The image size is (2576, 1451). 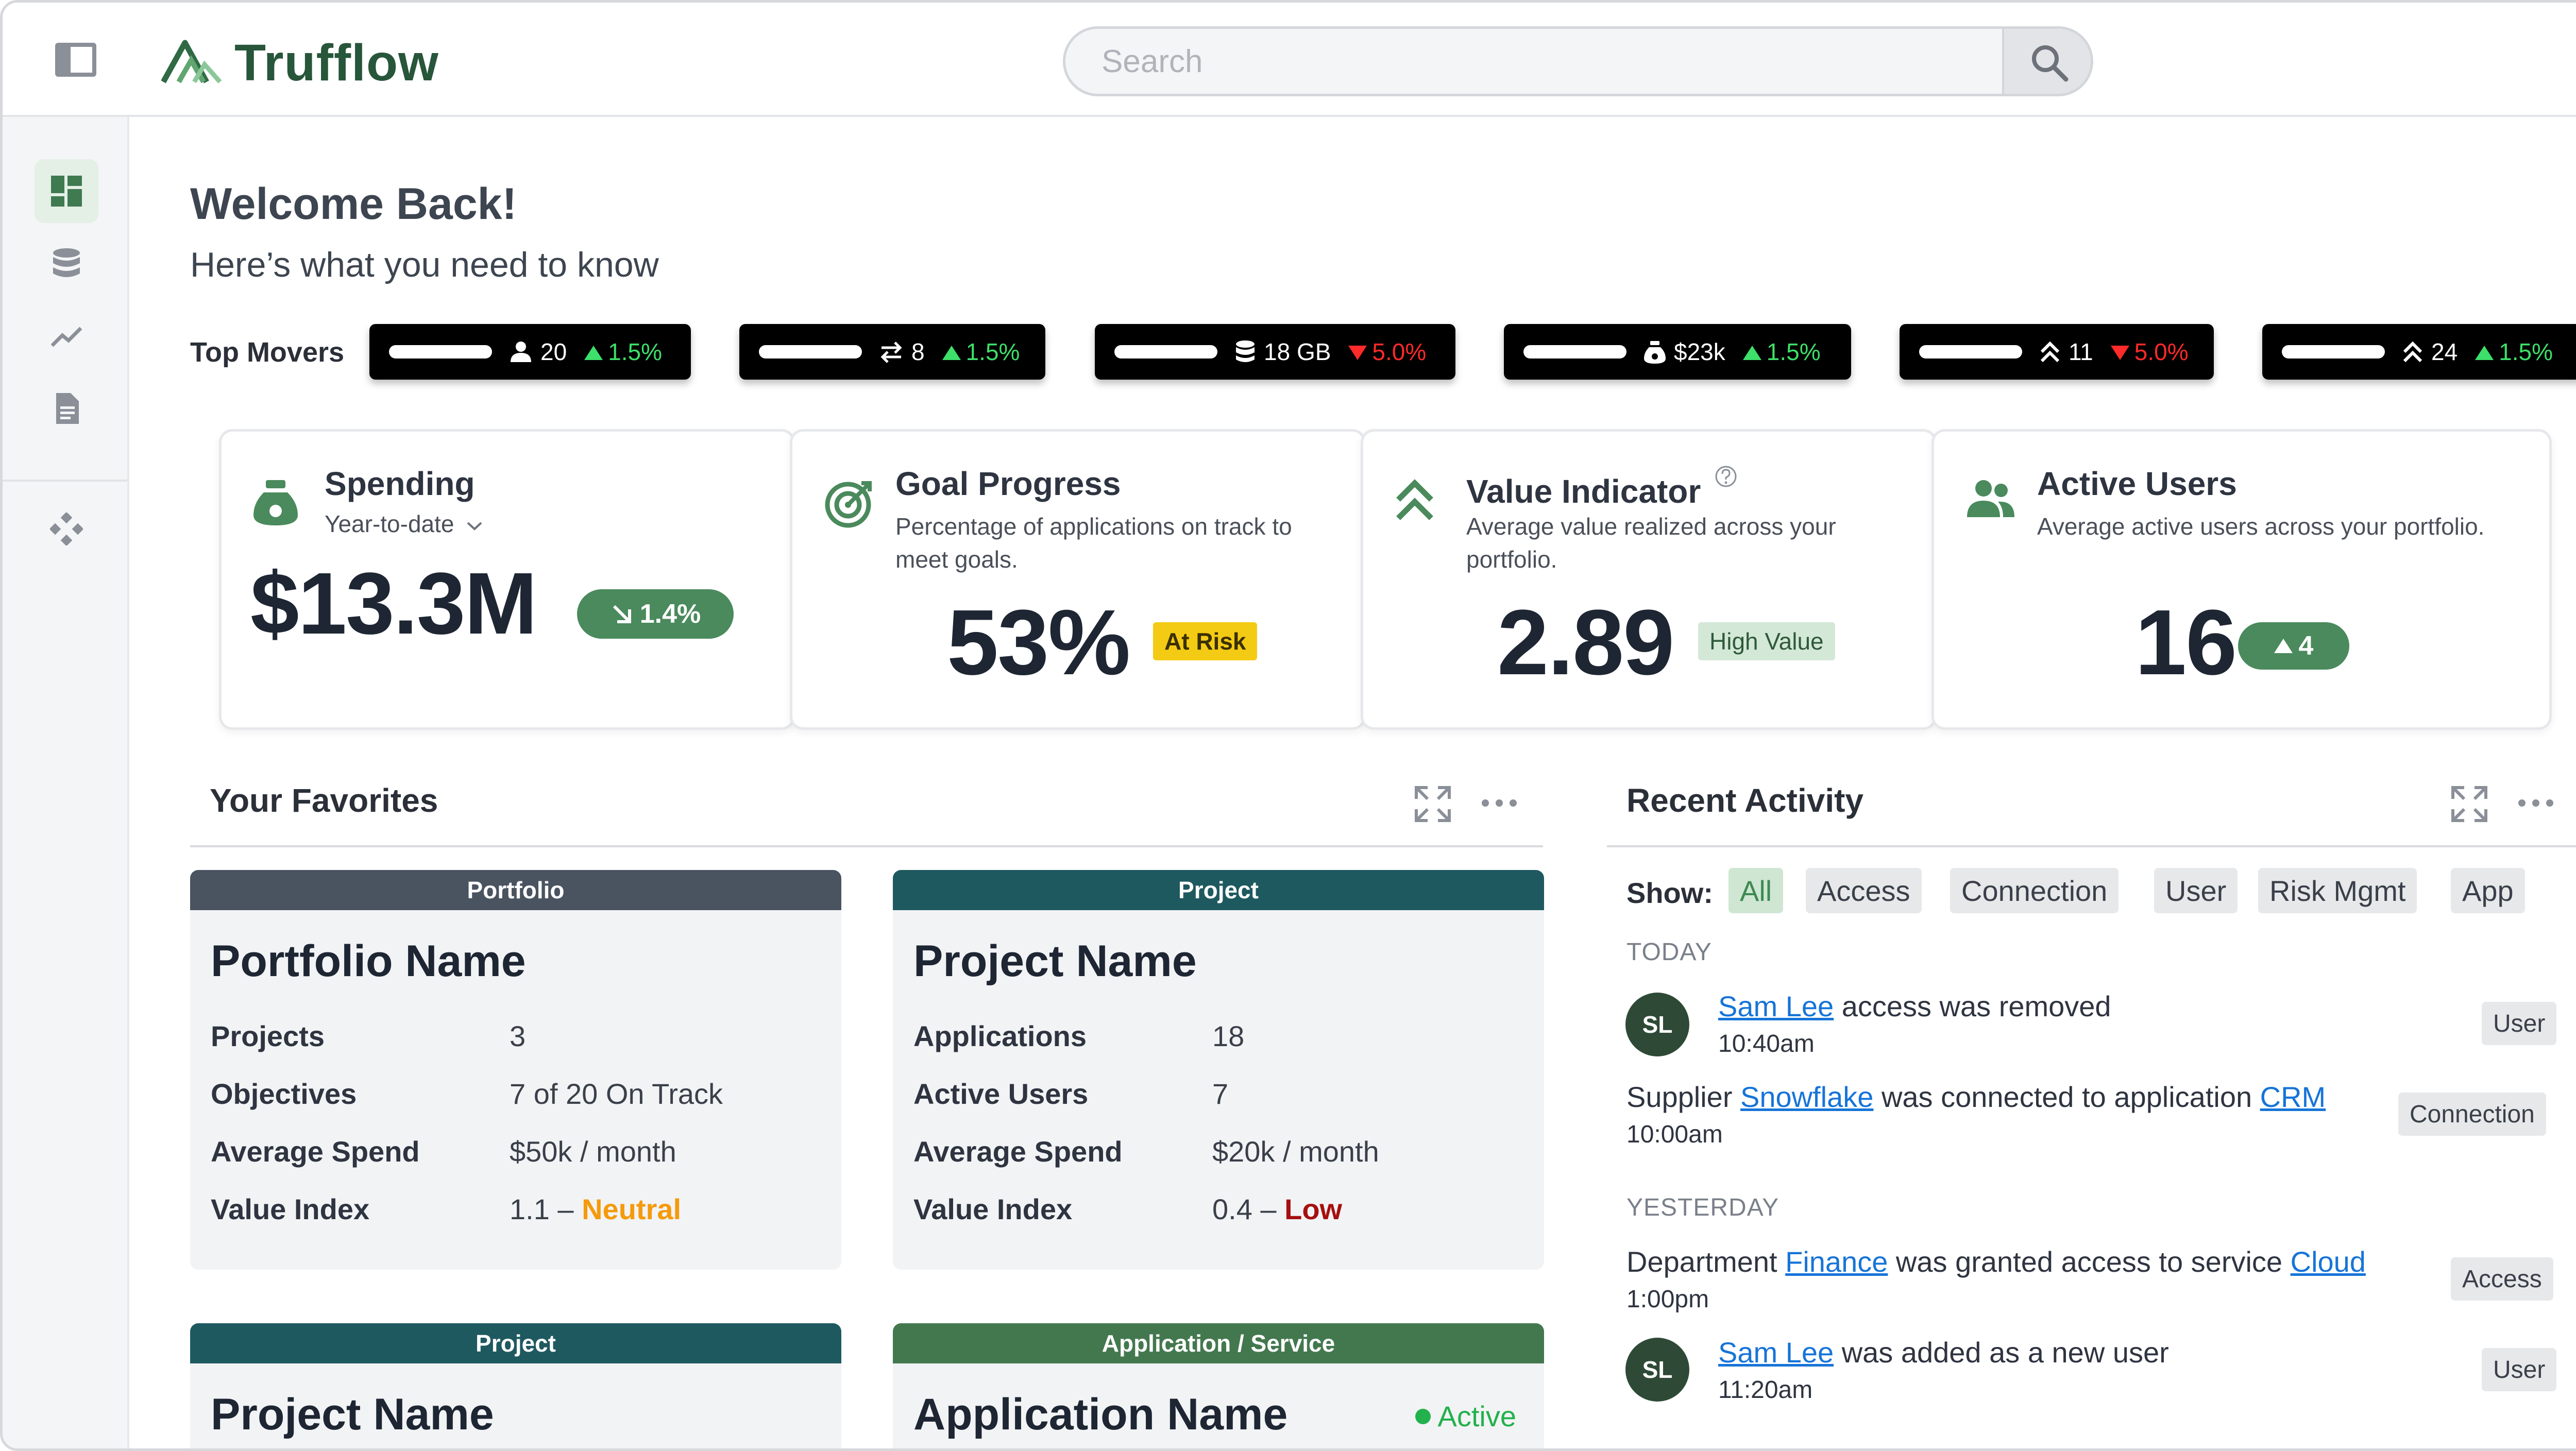 I want to click on activity-tag: Access, so click(x=2502, y=1279).